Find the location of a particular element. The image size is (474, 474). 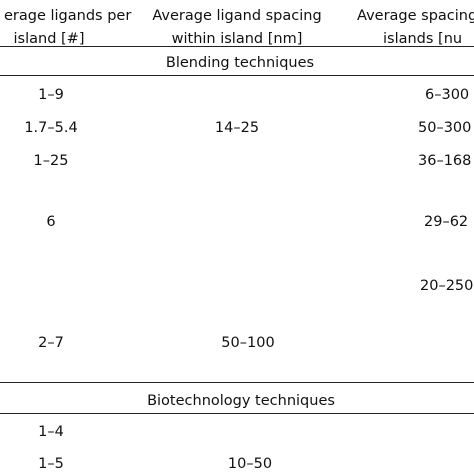

section-rule-blending is located at coordinates (237, 75).